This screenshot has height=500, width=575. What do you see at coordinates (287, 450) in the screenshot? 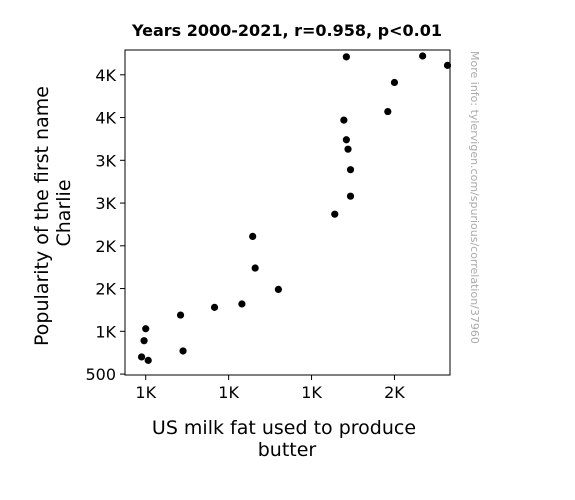
I see `x-axis-title-line-2: butter` at bounding box center [287, 450].